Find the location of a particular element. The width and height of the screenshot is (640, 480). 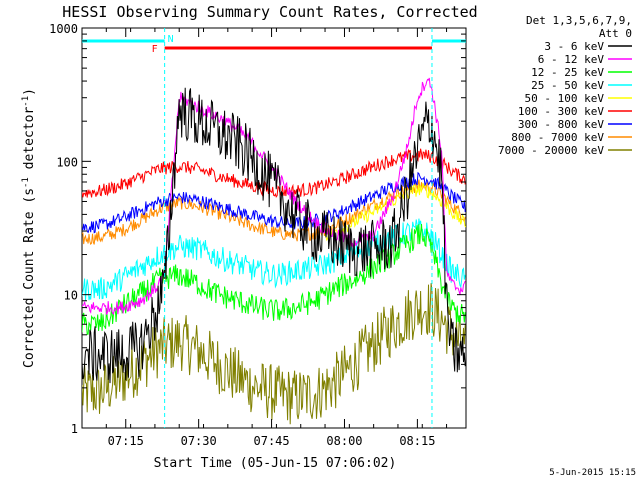

y-axis-label: Corrected Count Rate (s-1 detector-1) is located at coordinates (29, 228).